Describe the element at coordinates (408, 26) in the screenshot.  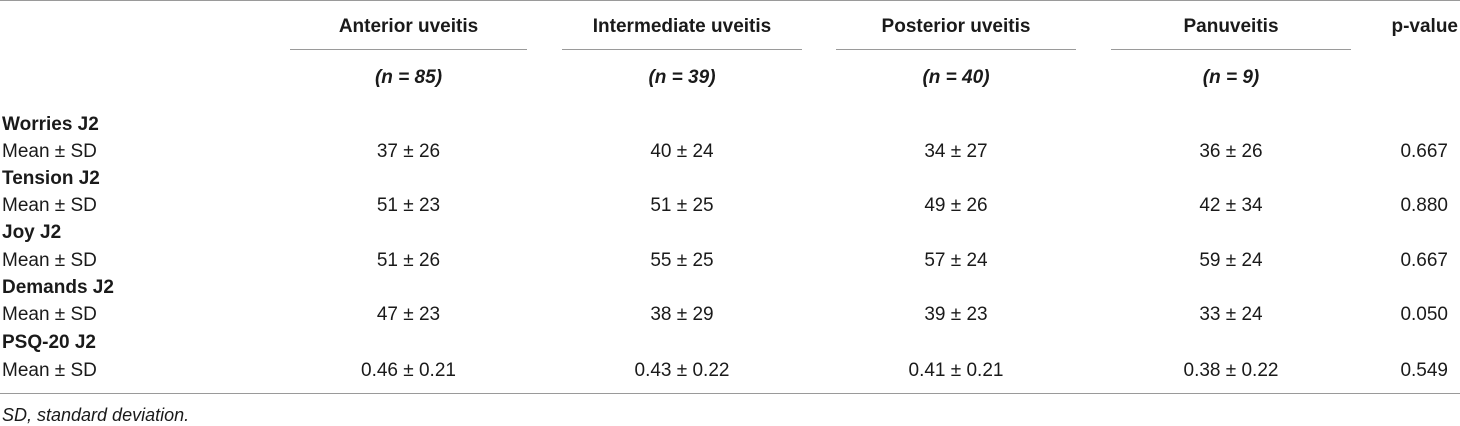
I see `column-header-anterior: Anterior uveitis` at that location.